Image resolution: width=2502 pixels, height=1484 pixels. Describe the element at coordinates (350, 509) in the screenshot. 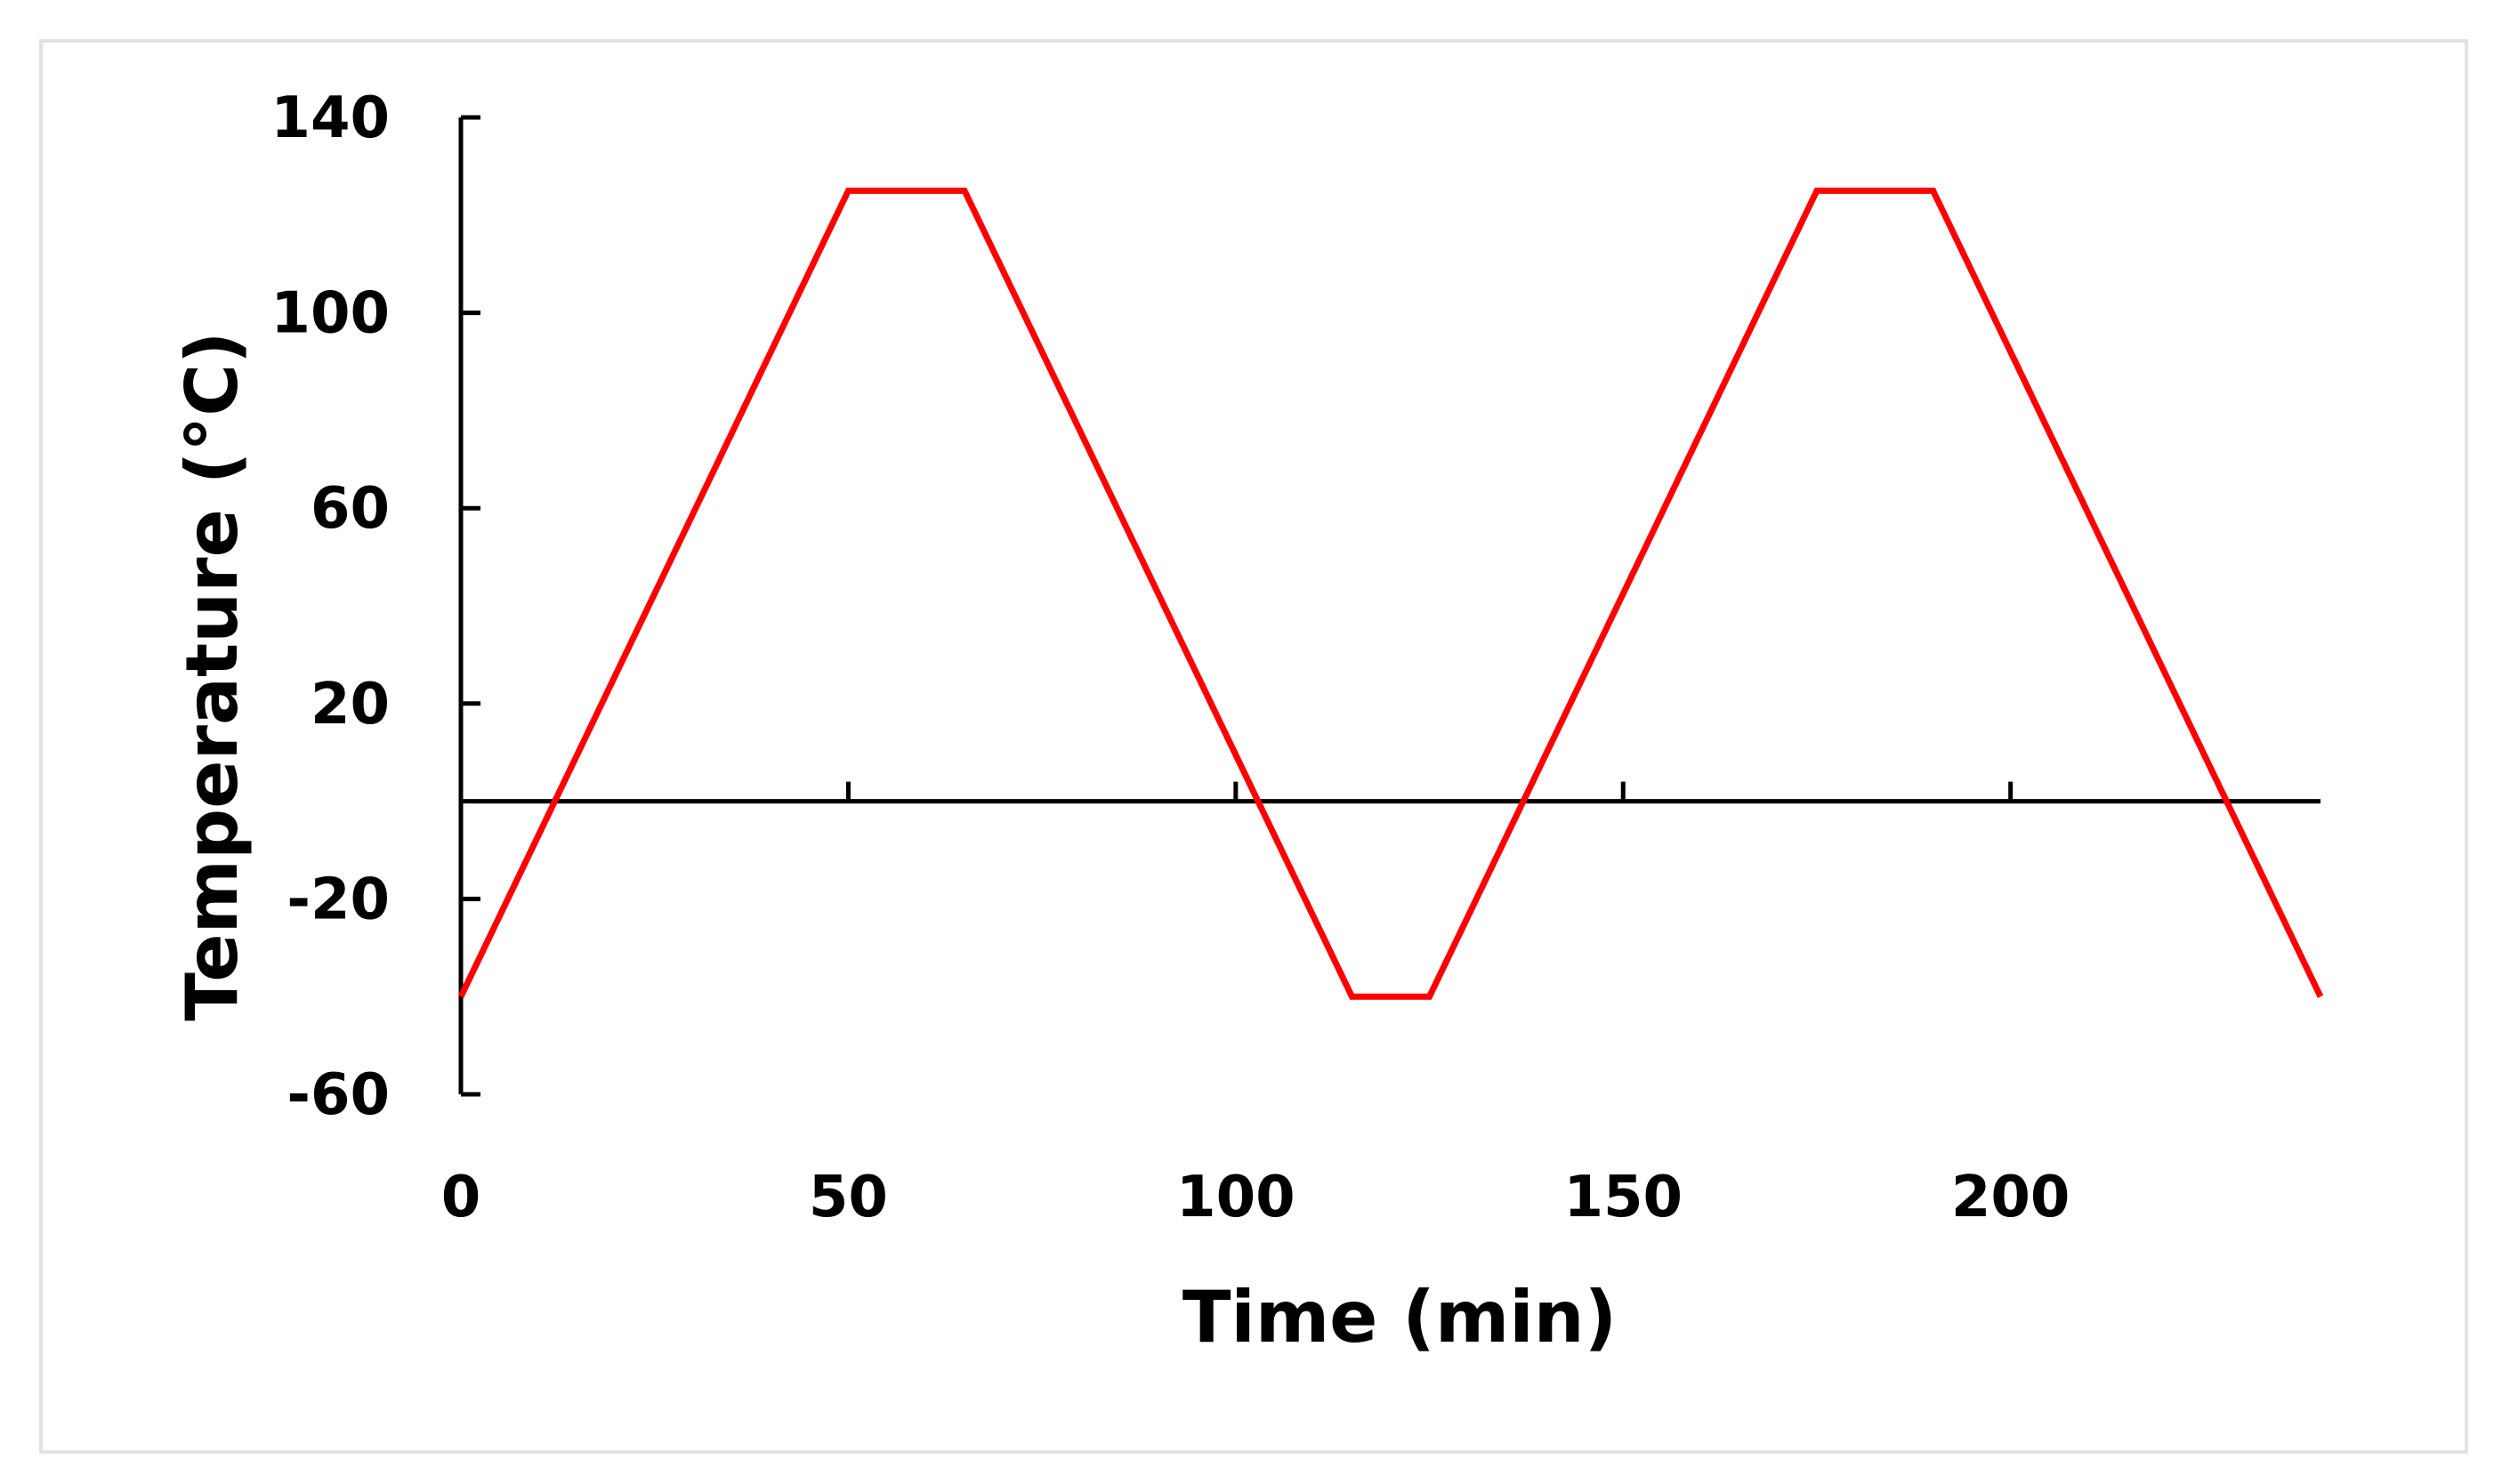

I see `y-tick-label: 60` at that location.